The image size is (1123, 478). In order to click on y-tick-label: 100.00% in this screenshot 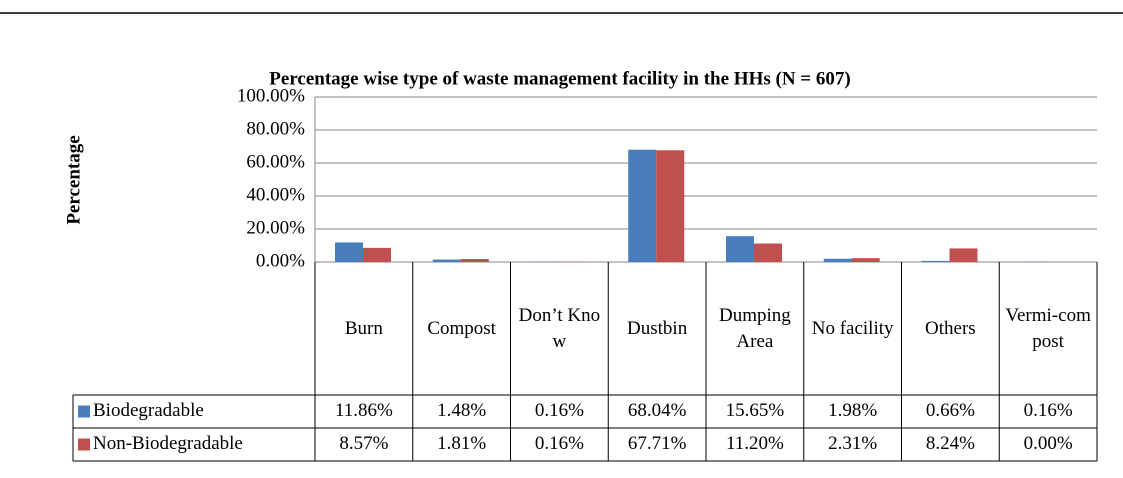, I will do `click(271, 95)`.